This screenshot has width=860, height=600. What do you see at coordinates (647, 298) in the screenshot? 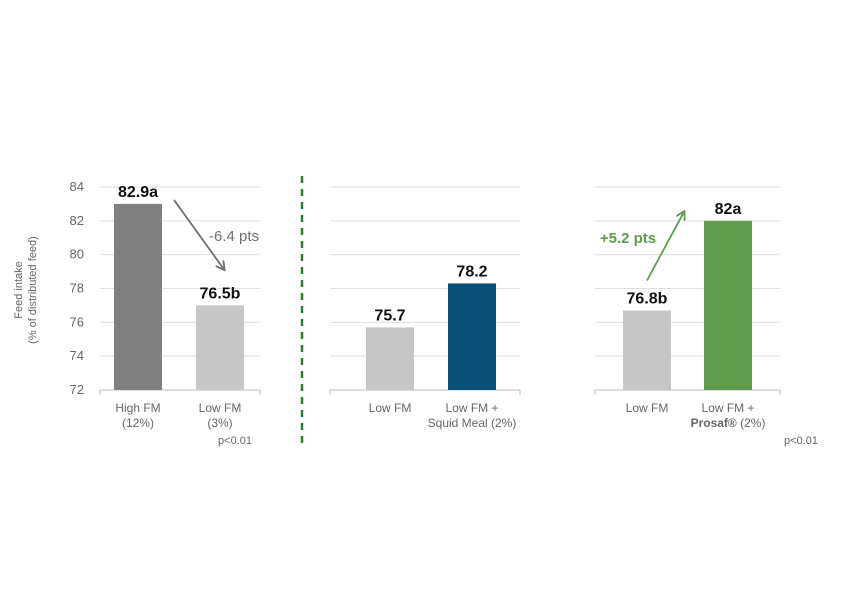
I see `bar-value-label: 76.8b` at bounding box center [647, 298].